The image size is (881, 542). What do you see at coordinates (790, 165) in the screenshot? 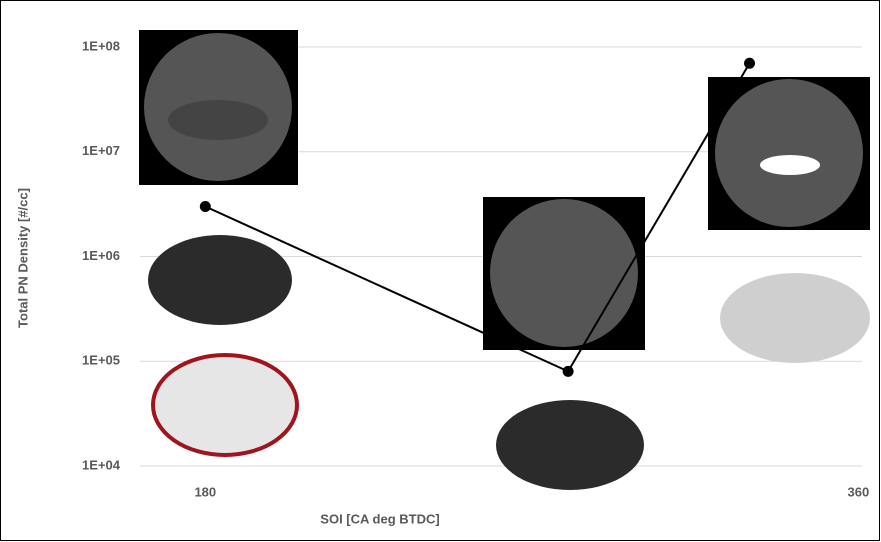
I see `photo-flame` at bounding box center [790, 165].